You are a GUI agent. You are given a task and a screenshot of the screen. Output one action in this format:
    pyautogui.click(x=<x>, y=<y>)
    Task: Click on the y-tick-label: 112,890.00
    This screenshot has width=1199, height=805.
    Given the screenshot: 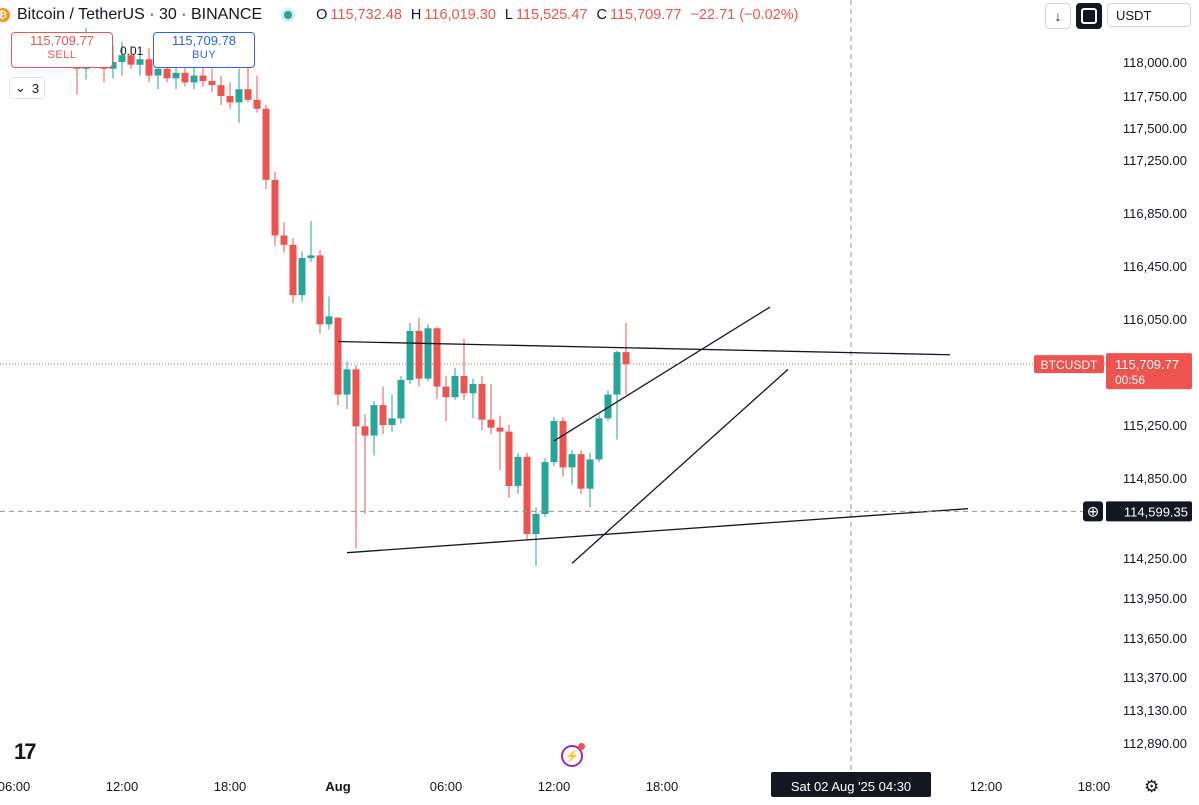 What is the action you would take?
    pyautogui.click(x=1155, y=743)
    